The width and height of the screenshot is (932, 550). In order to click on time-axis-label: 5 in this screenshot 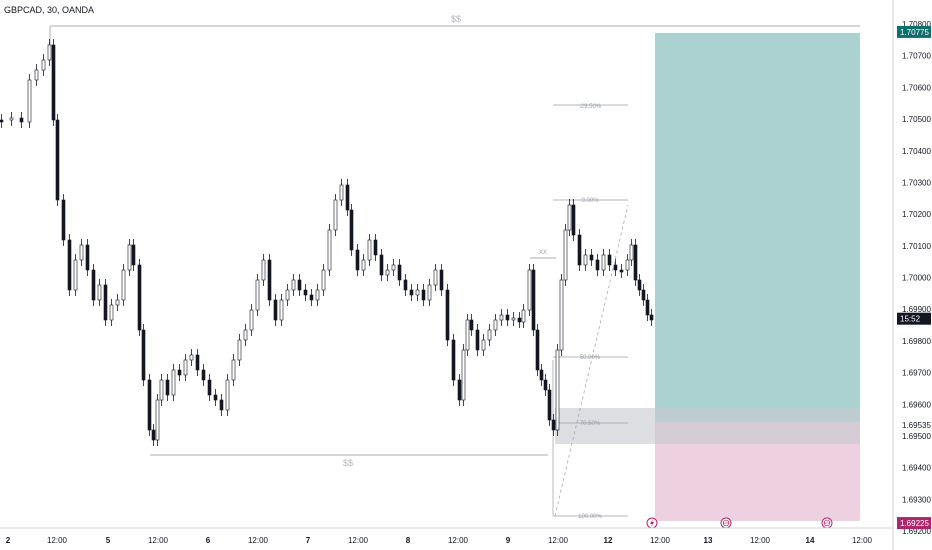, I will do `click(108, 540)`.